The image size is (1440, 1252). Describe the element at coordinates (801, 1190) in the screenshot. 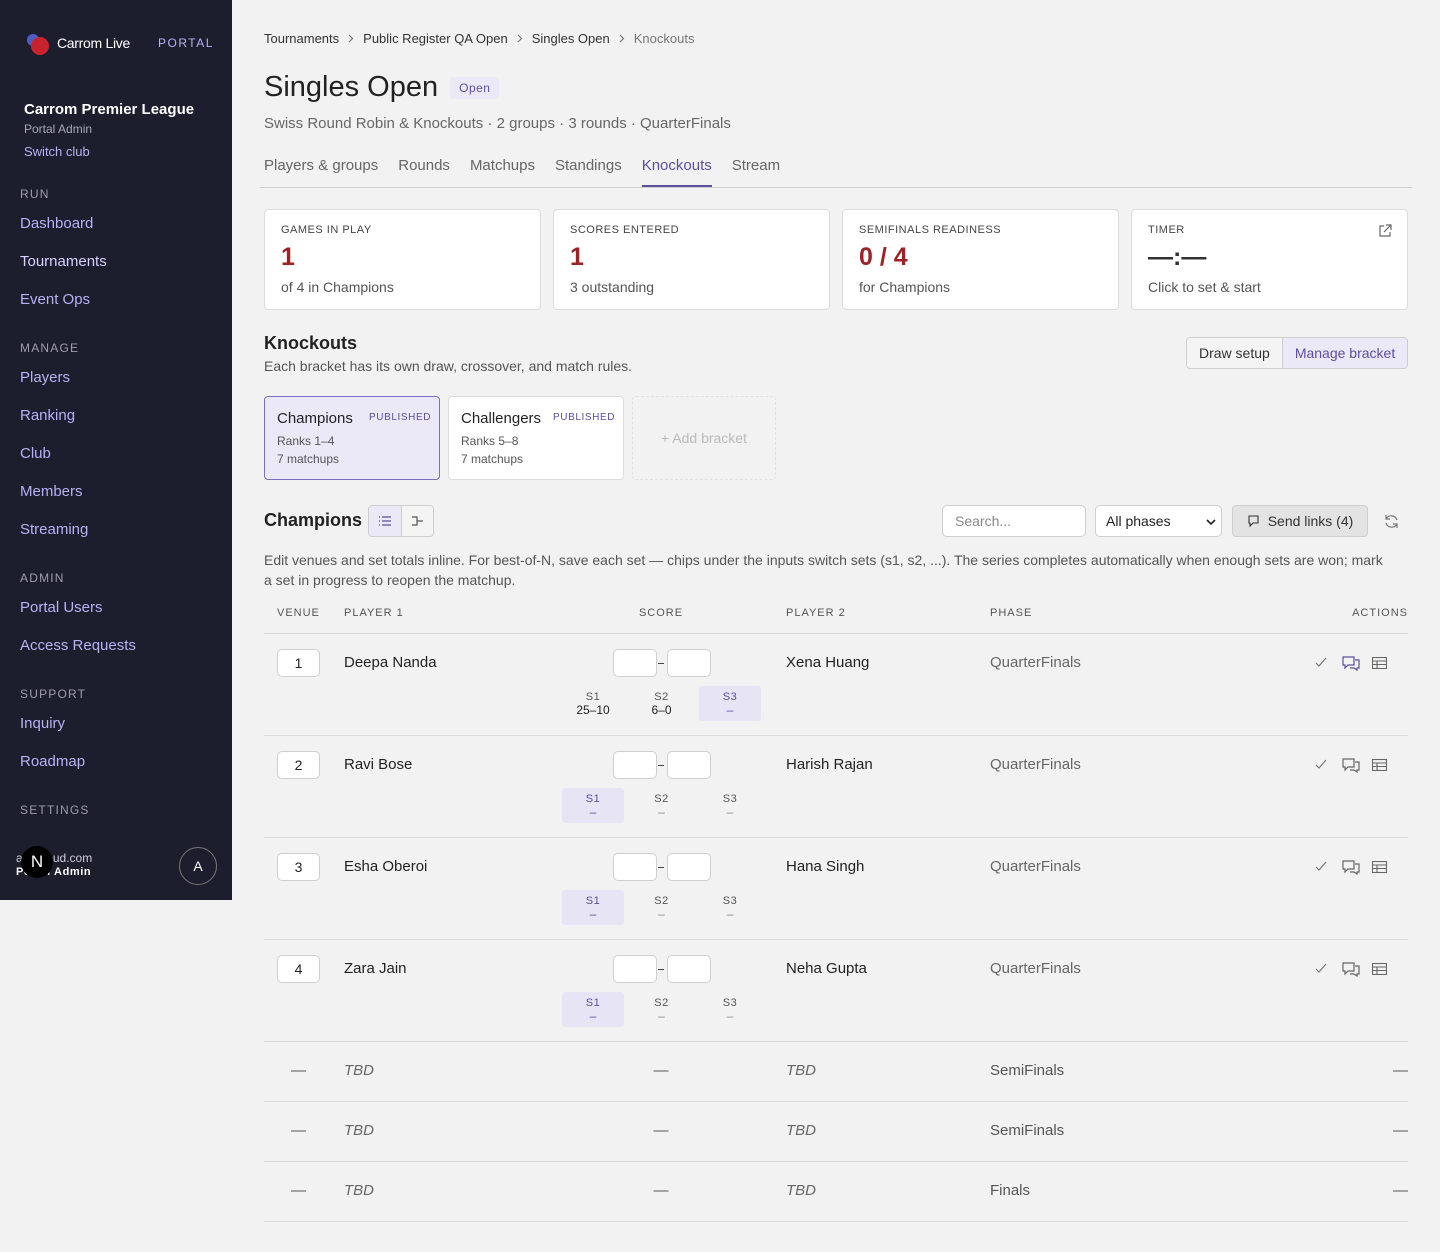

I see `player-2: TBD` at that location.